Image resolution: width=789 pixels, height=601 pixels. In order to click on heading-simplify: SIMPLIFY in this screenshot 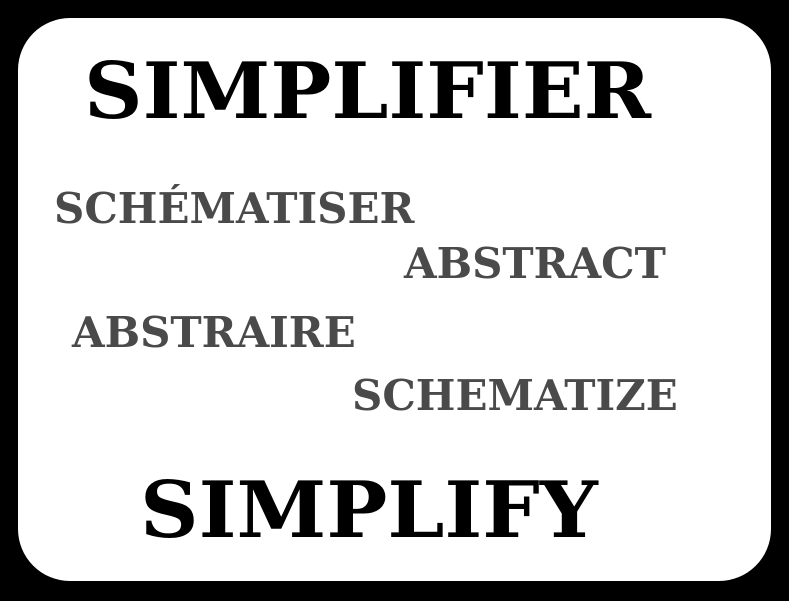, I will do `click(369, 510)`.